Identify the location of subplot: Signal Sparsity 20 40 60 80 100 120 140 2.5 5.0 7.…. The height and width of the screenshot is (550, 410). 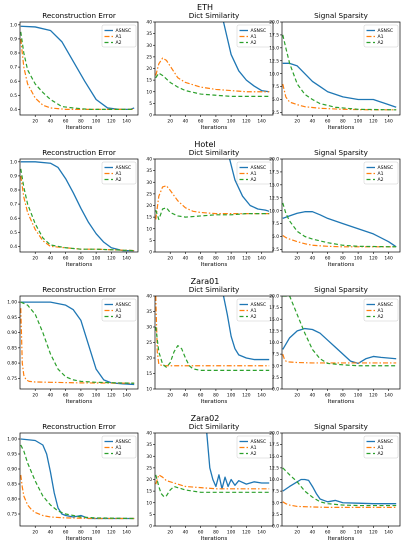
(335, 71).